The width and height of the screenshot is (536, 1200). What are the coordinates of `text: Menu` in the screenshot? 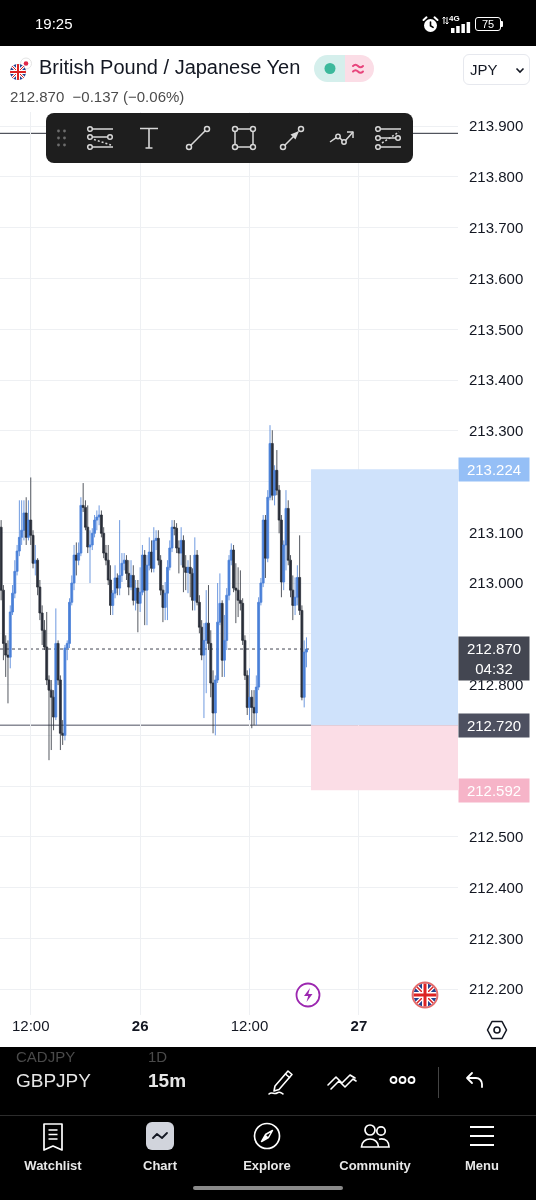 It's located at (482, 1166).